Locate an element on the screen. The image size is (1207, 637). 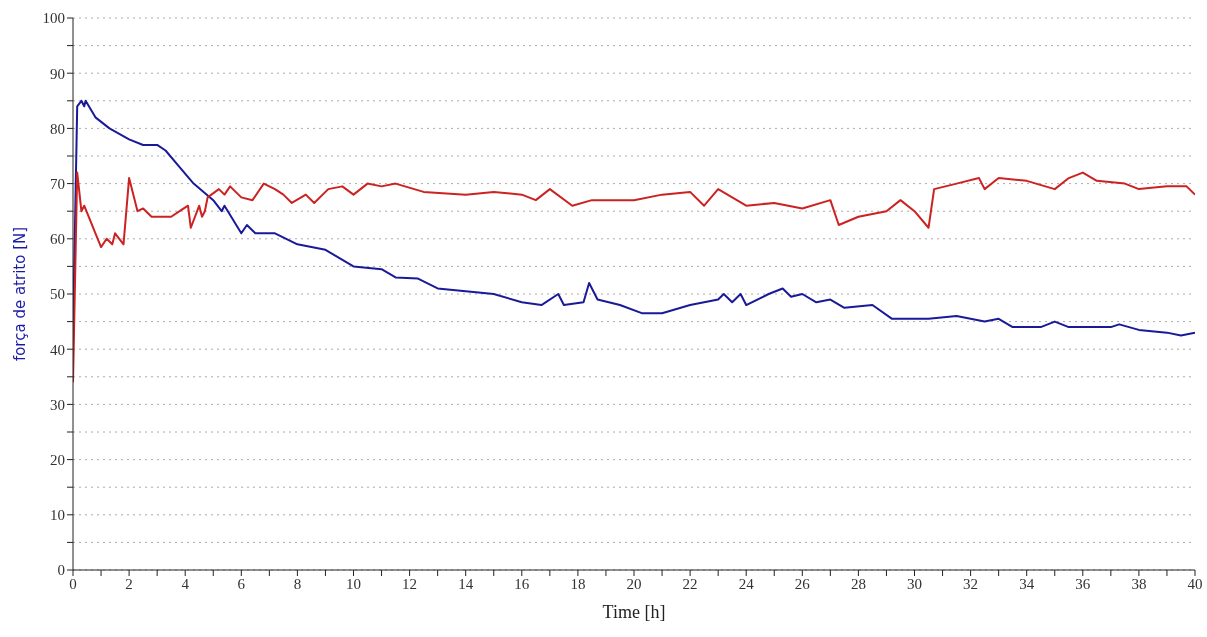
x-tick-label: 2 is located at coordinates (129, 583).